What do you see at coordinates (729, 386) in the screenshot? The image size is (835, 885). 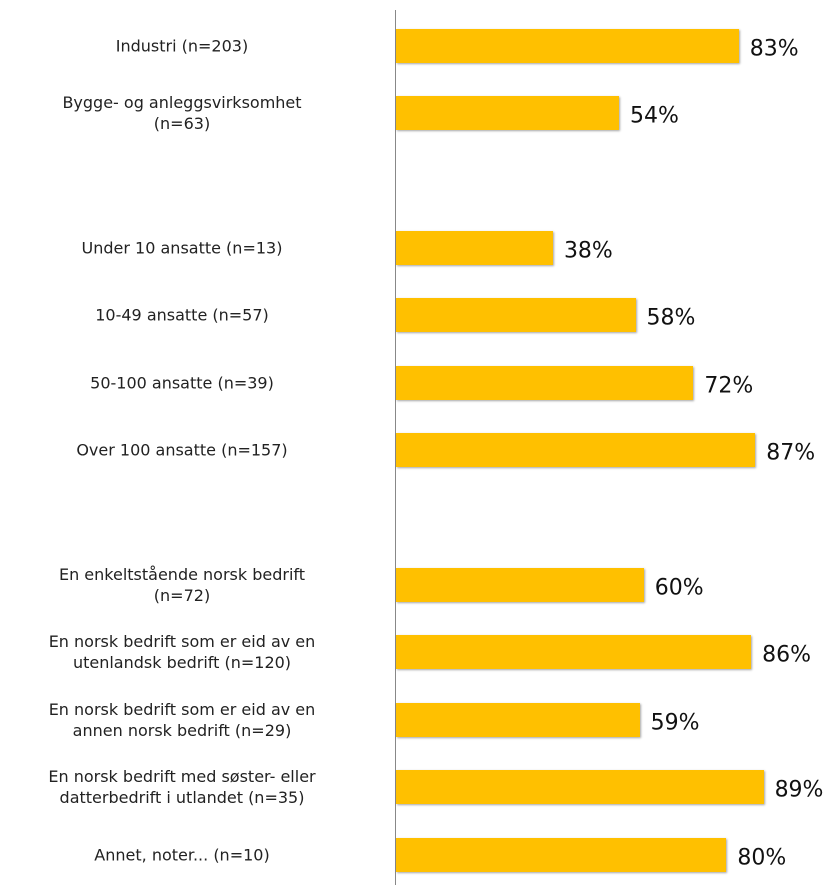 I see `value-label: 72%` at bounding box center [729, 386].